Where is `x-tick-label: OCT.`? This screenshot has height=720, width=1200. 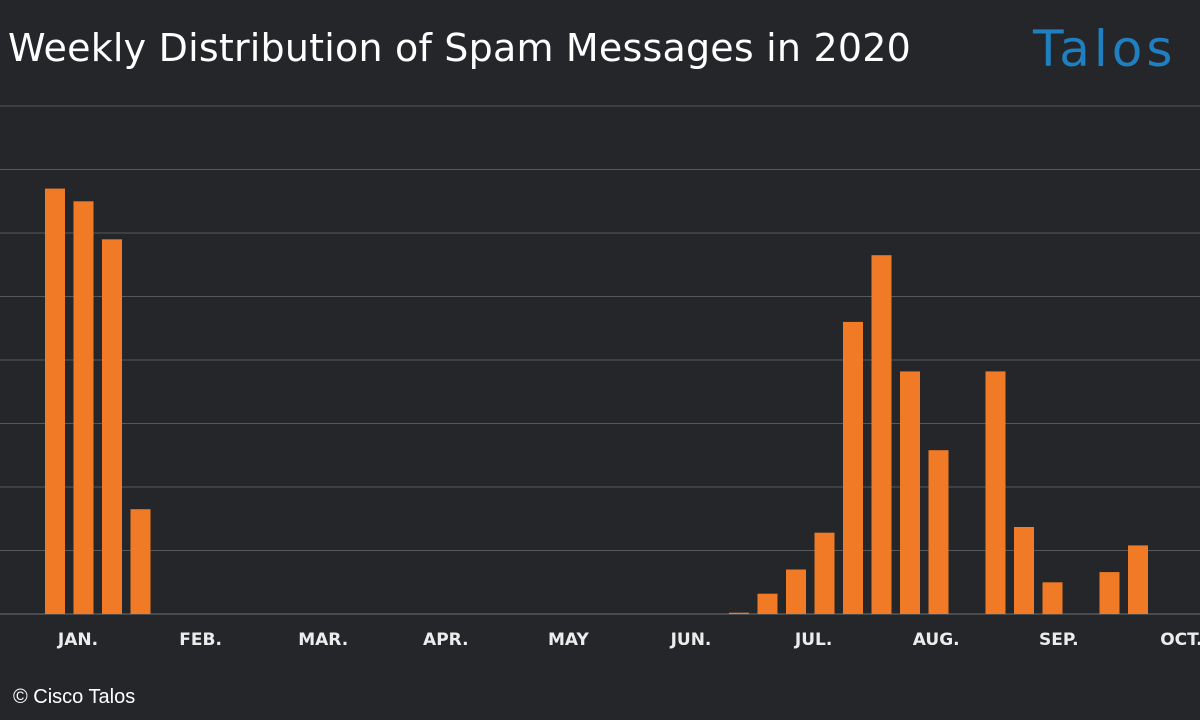
x-tick-label: OCT. is located at coordinates (1180, 640).